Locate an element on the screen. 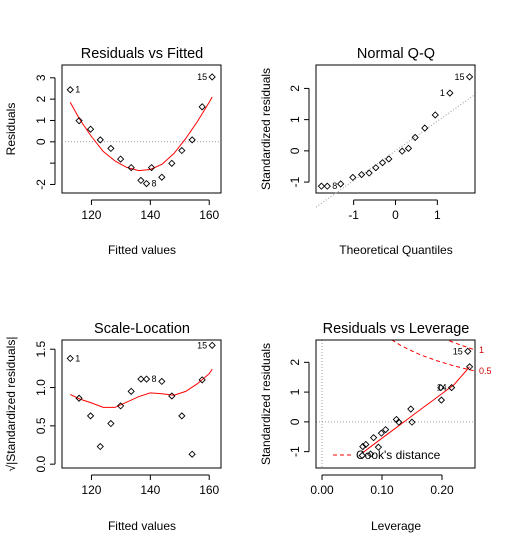 Image resolution: width=508 pixels, height=551 pixels. point-label: 14 is located at coordinates (442, 388).